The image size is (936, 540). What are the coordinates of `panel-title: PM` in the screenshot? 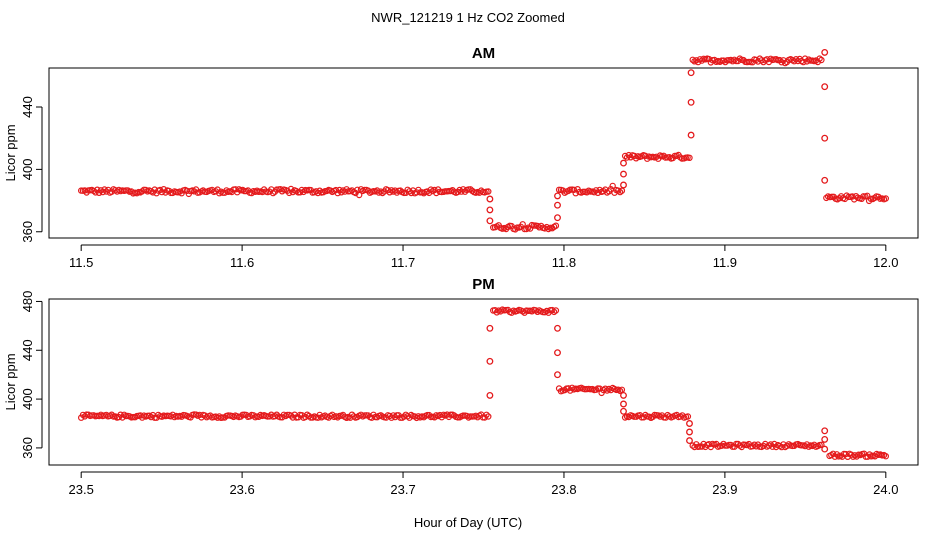 It's located at (483, 284).